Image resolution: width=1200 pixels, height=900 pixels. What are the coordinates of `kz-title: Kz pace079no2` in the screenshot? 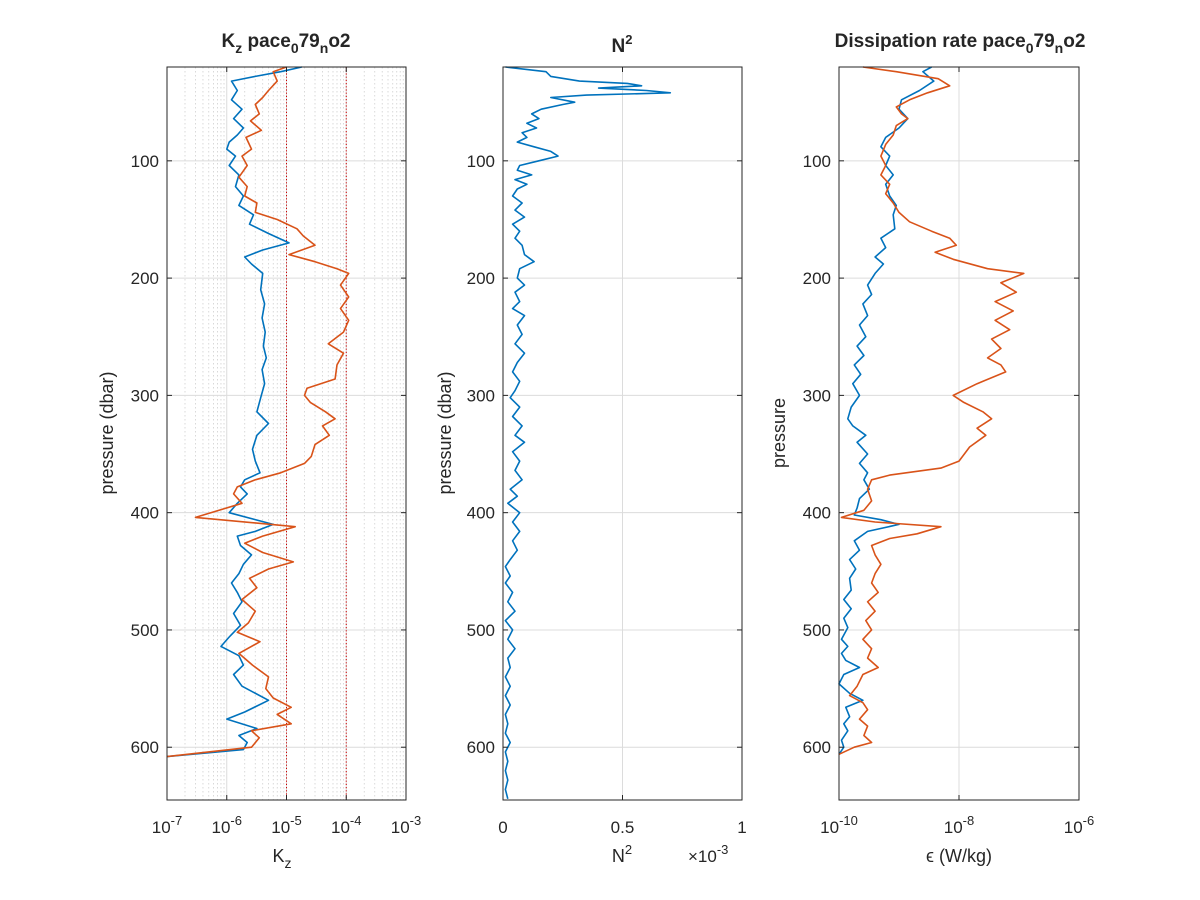 It's located at (285, 43).